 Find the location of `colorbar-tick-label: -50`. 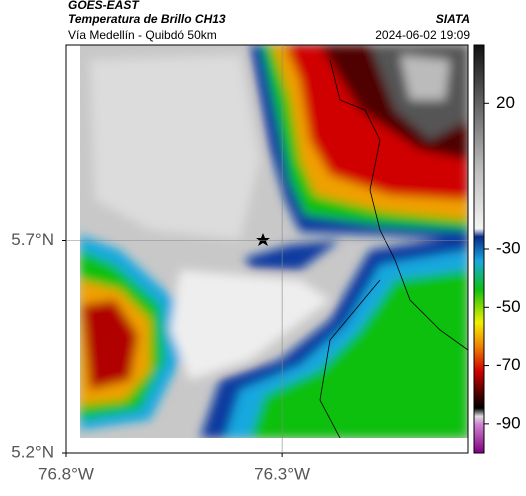

colorbar-tick-label: -50 is located at coordinates (508, 306).